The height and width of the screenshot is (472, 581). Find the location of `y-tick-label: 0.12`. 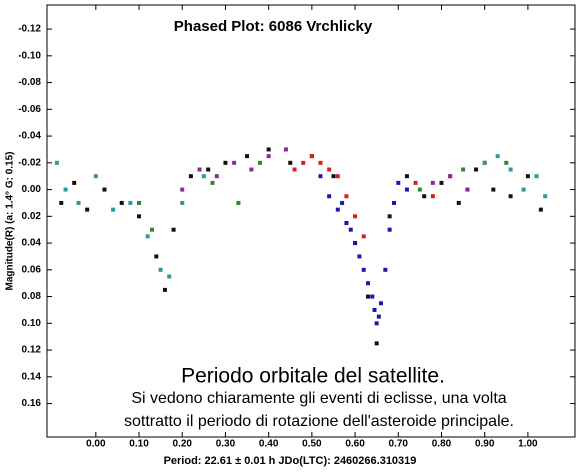

y-tick-label: 0.12 is located at coordinates (32, 350).